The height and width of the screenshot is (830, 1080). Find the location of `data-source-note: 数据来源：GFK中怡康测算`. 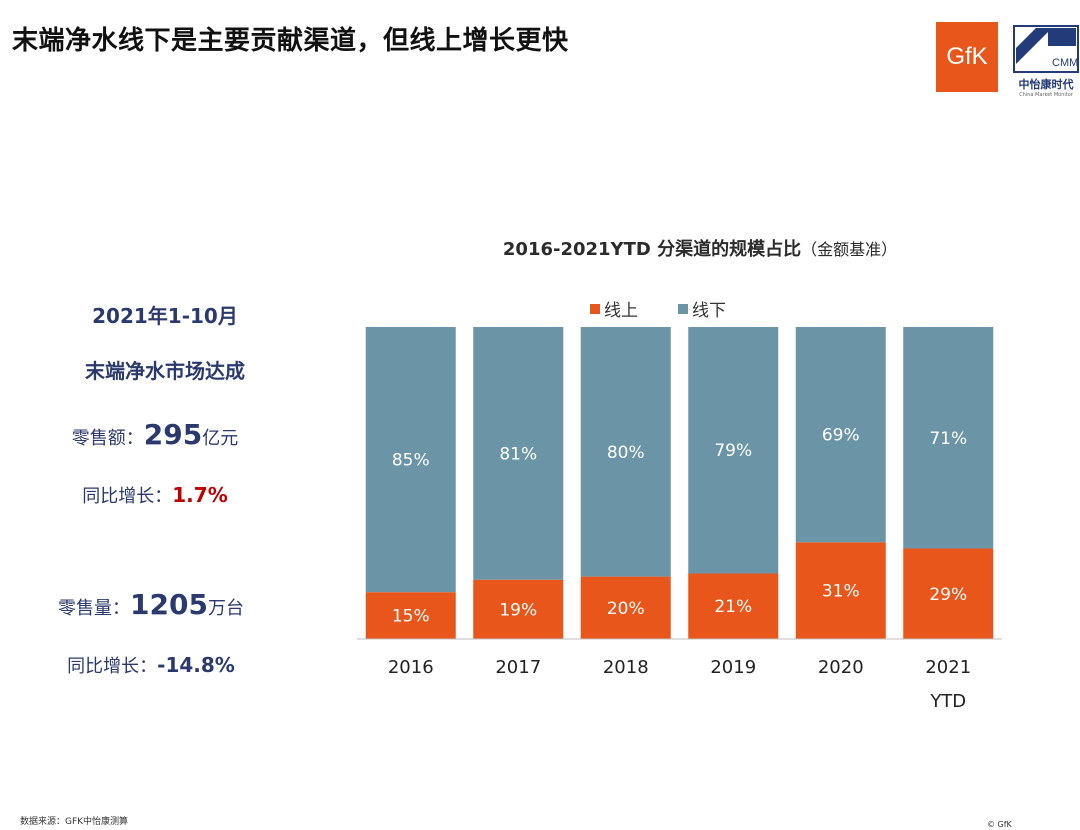

data-source-note: 数据来源：GFK中怡康测算 is located at coordinates (74, 822).